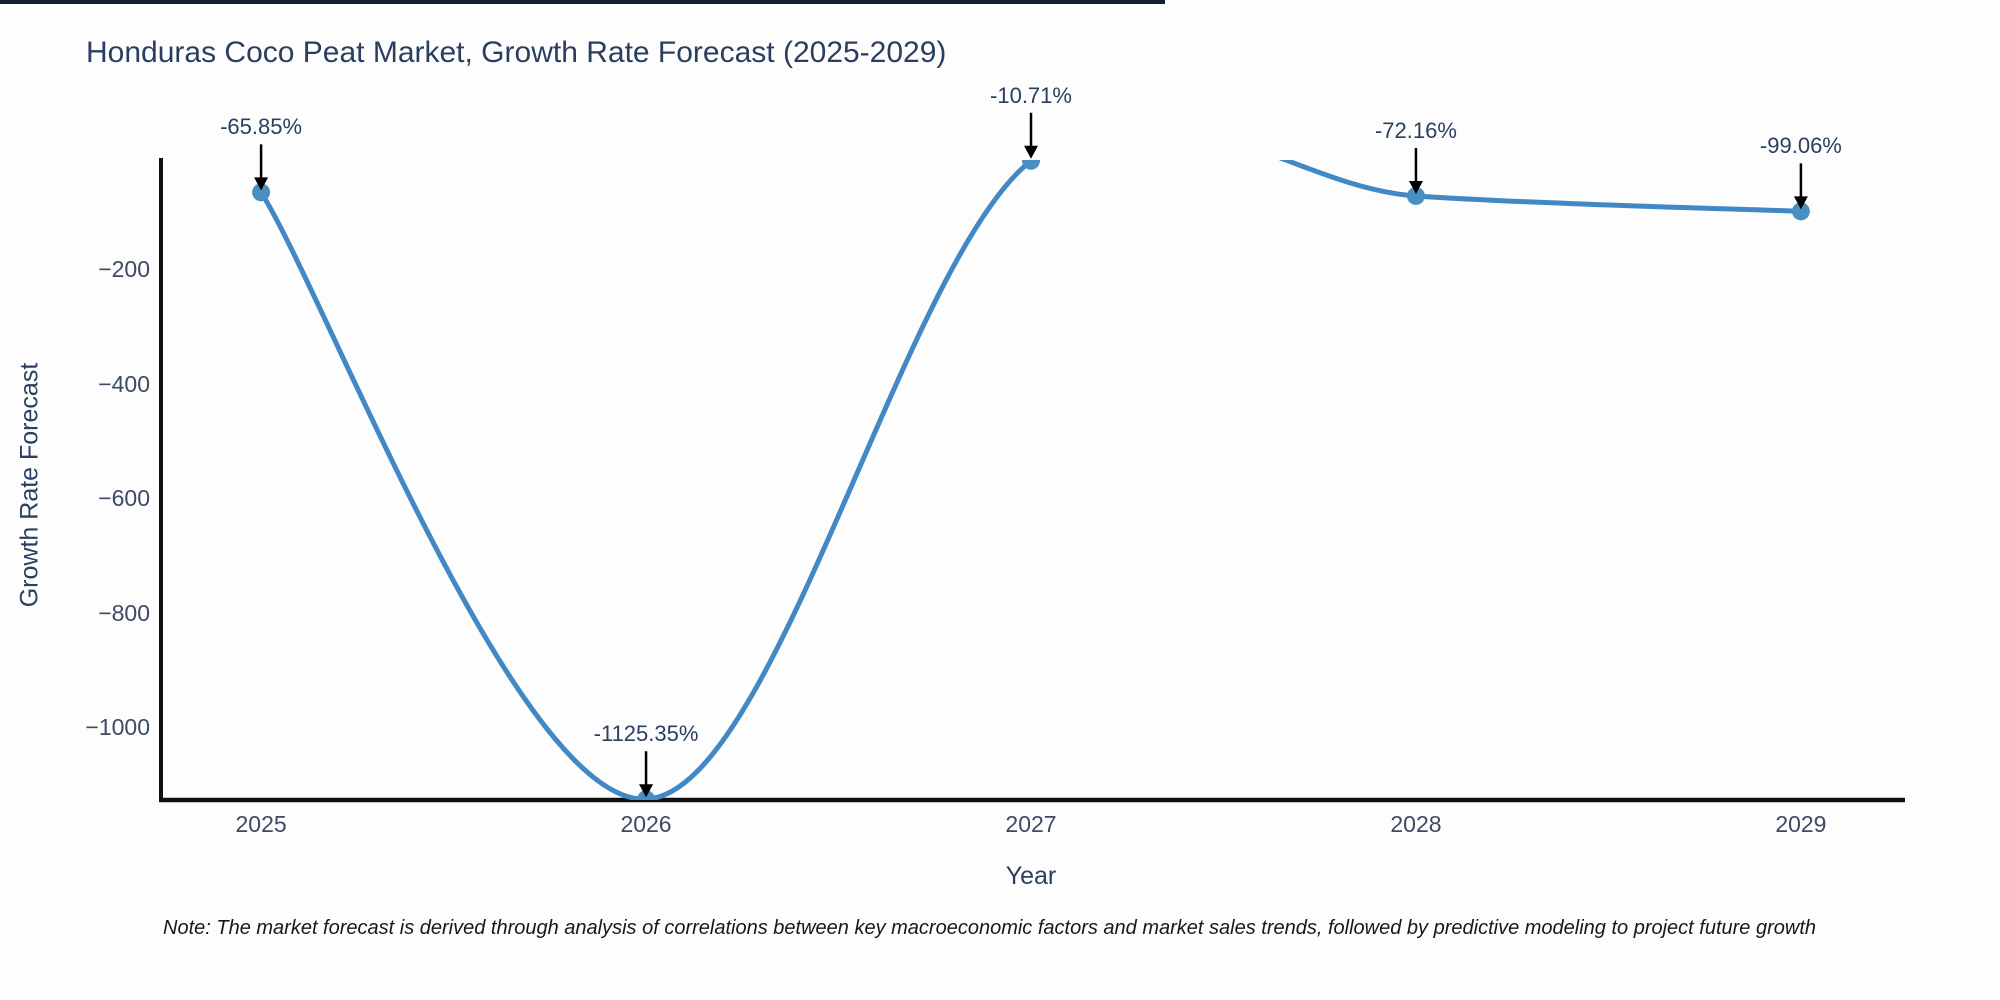 The height and width of the screenshot is (1000, 2000). What do you see at coordinates (1031, 876) in the screenshot?
I see `x-axis-title: Year` at bounding box center [1031, 876].